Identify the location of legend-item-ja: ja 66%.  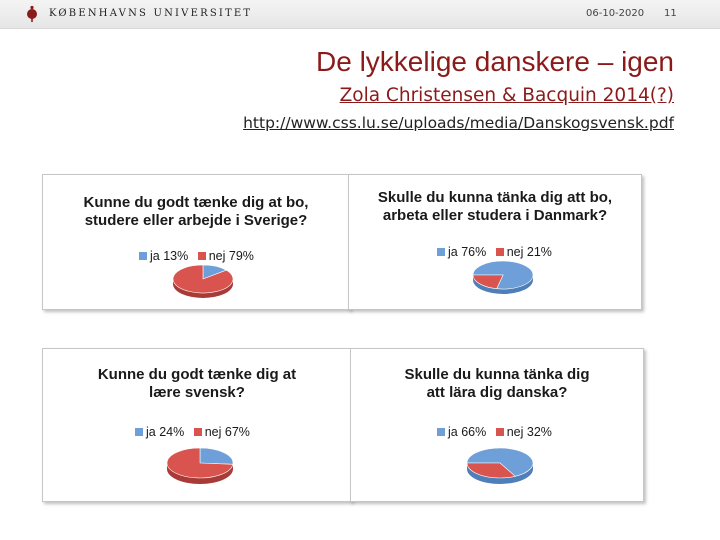
(461, 432).